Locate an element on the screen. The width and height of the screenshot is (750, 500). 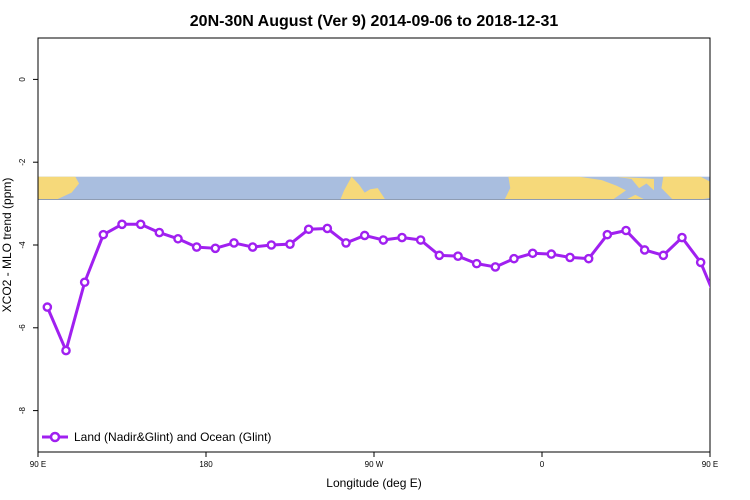
x-tick-label: 90 W is located at coordinates (374, 464).